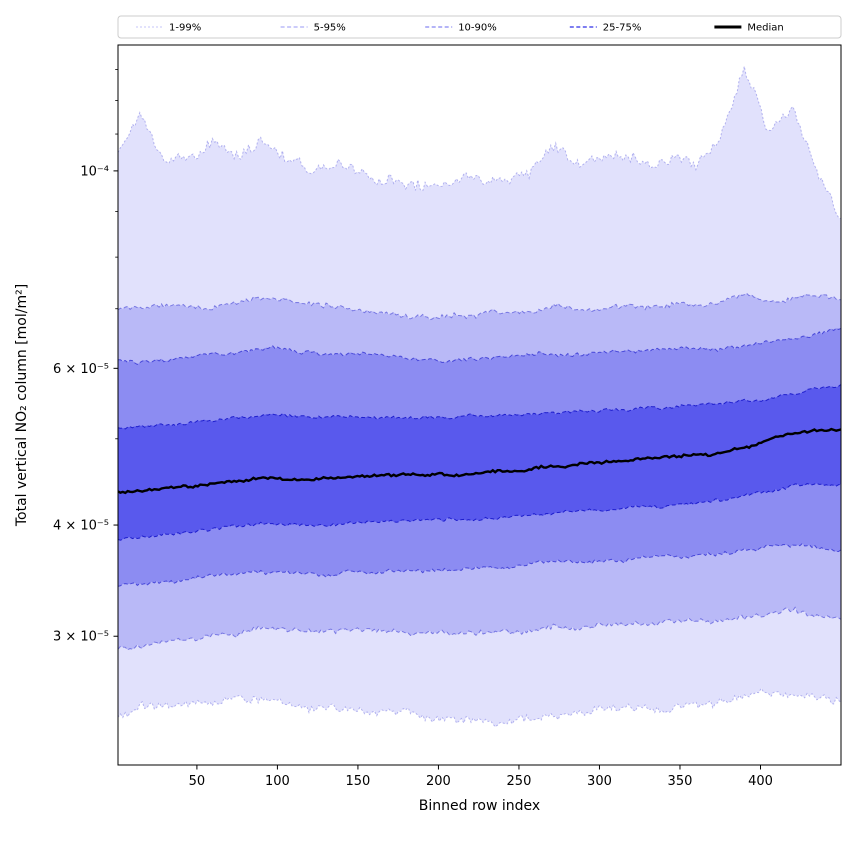 The width and height of the screenshot is (850, 850). I want to click on x-tick-label: 200, so click(438, 781).